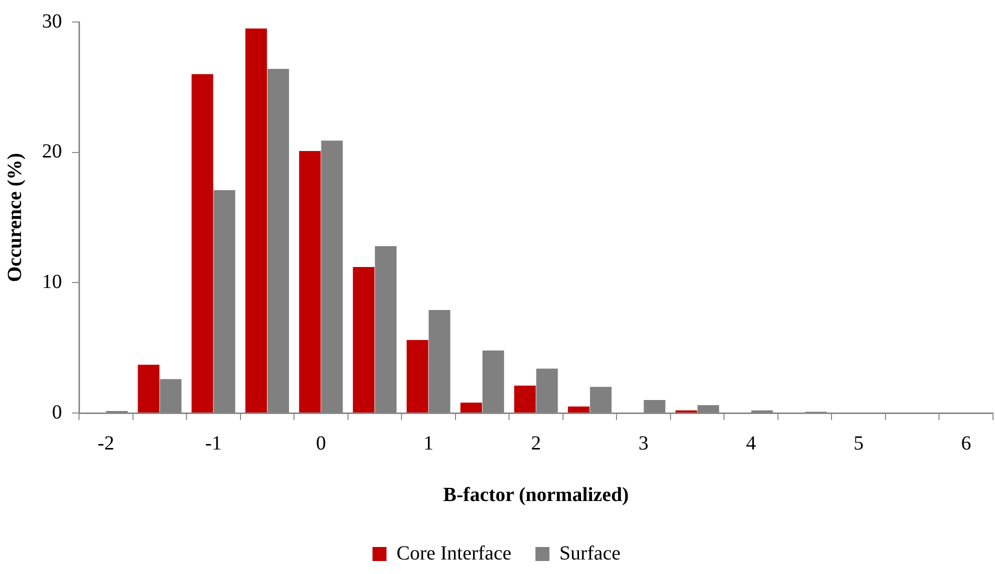 The image size is (995, 574). Describe the element at coordinates (52, 151) in the screenshot. I see `y-tick-label: 20` at that location.